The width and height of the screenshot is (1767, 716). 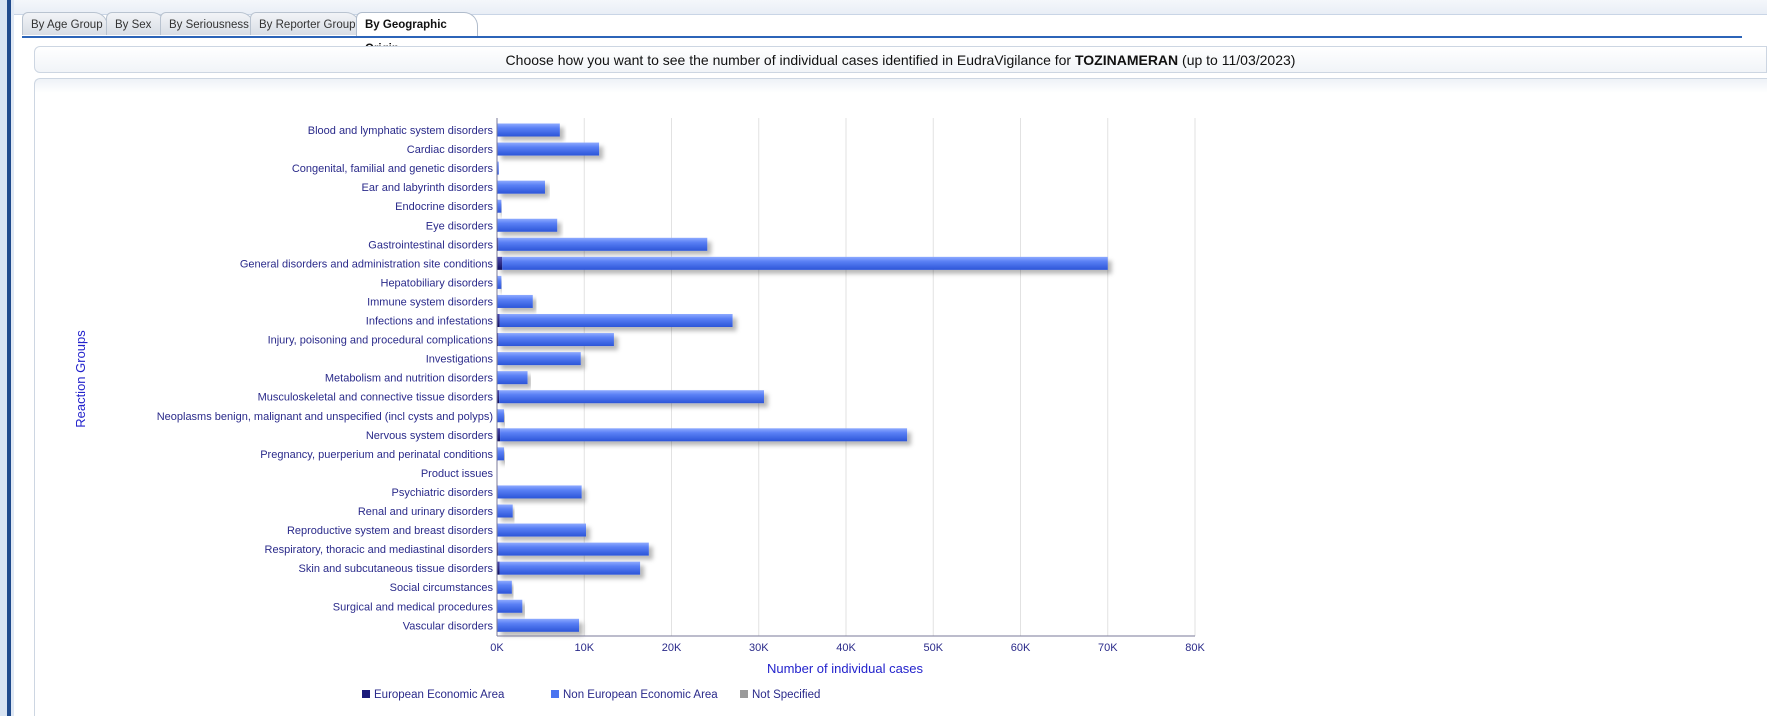 What do you see at coordinates (460, 226) in the screenshot?
I see `category-label: Eye disorders` at bounding box center [460, 226].